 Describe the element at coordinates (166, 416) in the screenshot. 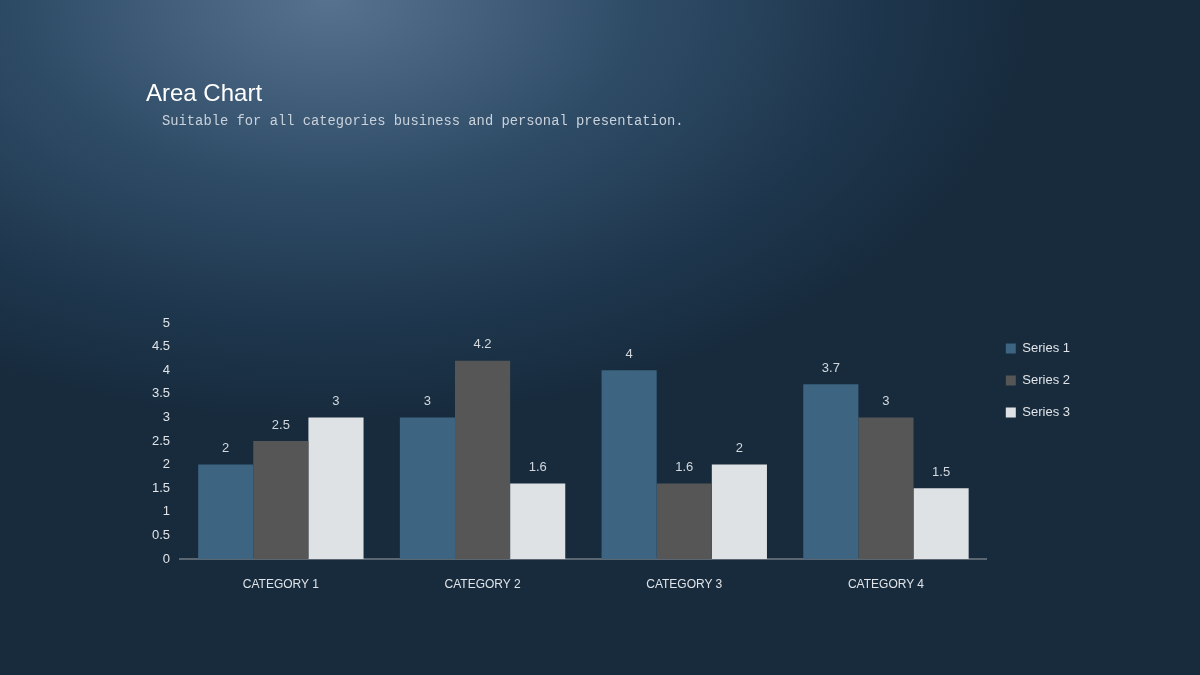

I see `y-tick-label: 3` at that location.